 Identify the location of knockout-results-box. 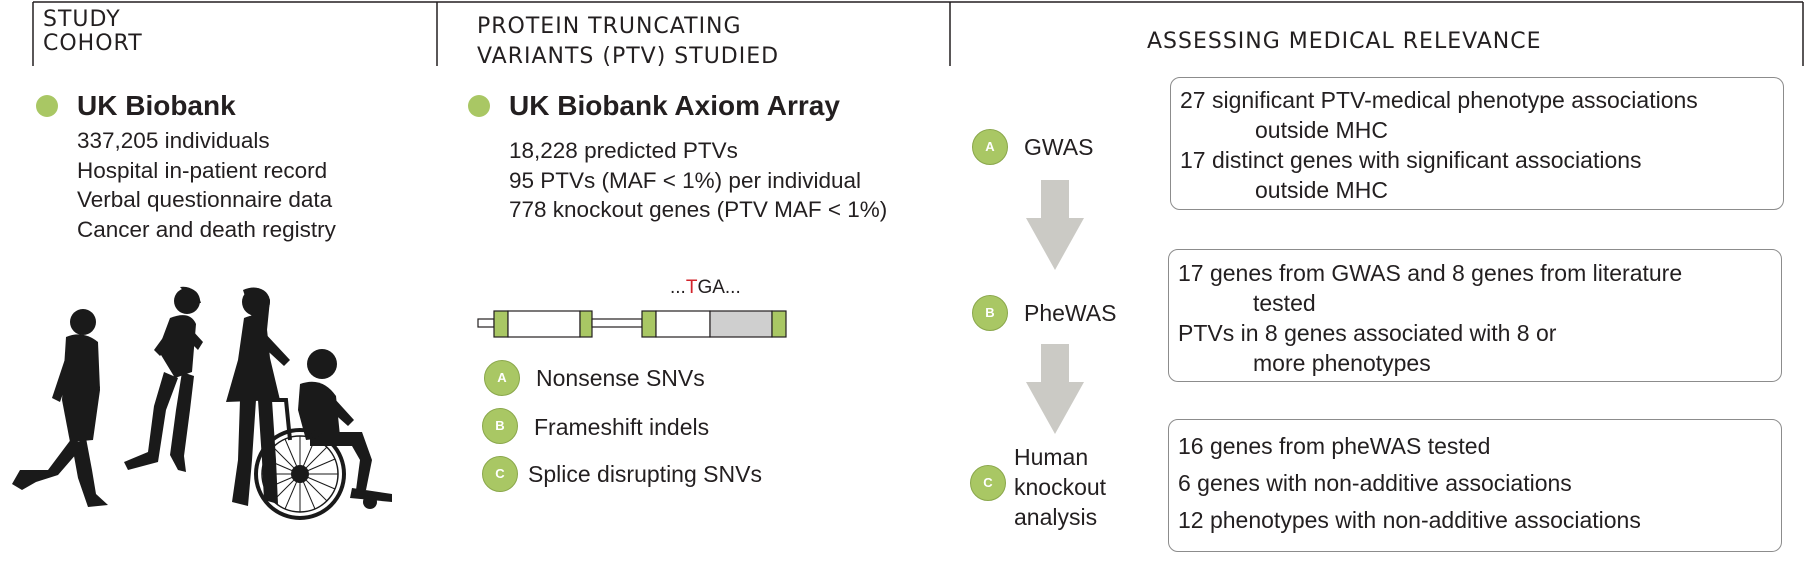
(1475, 485).